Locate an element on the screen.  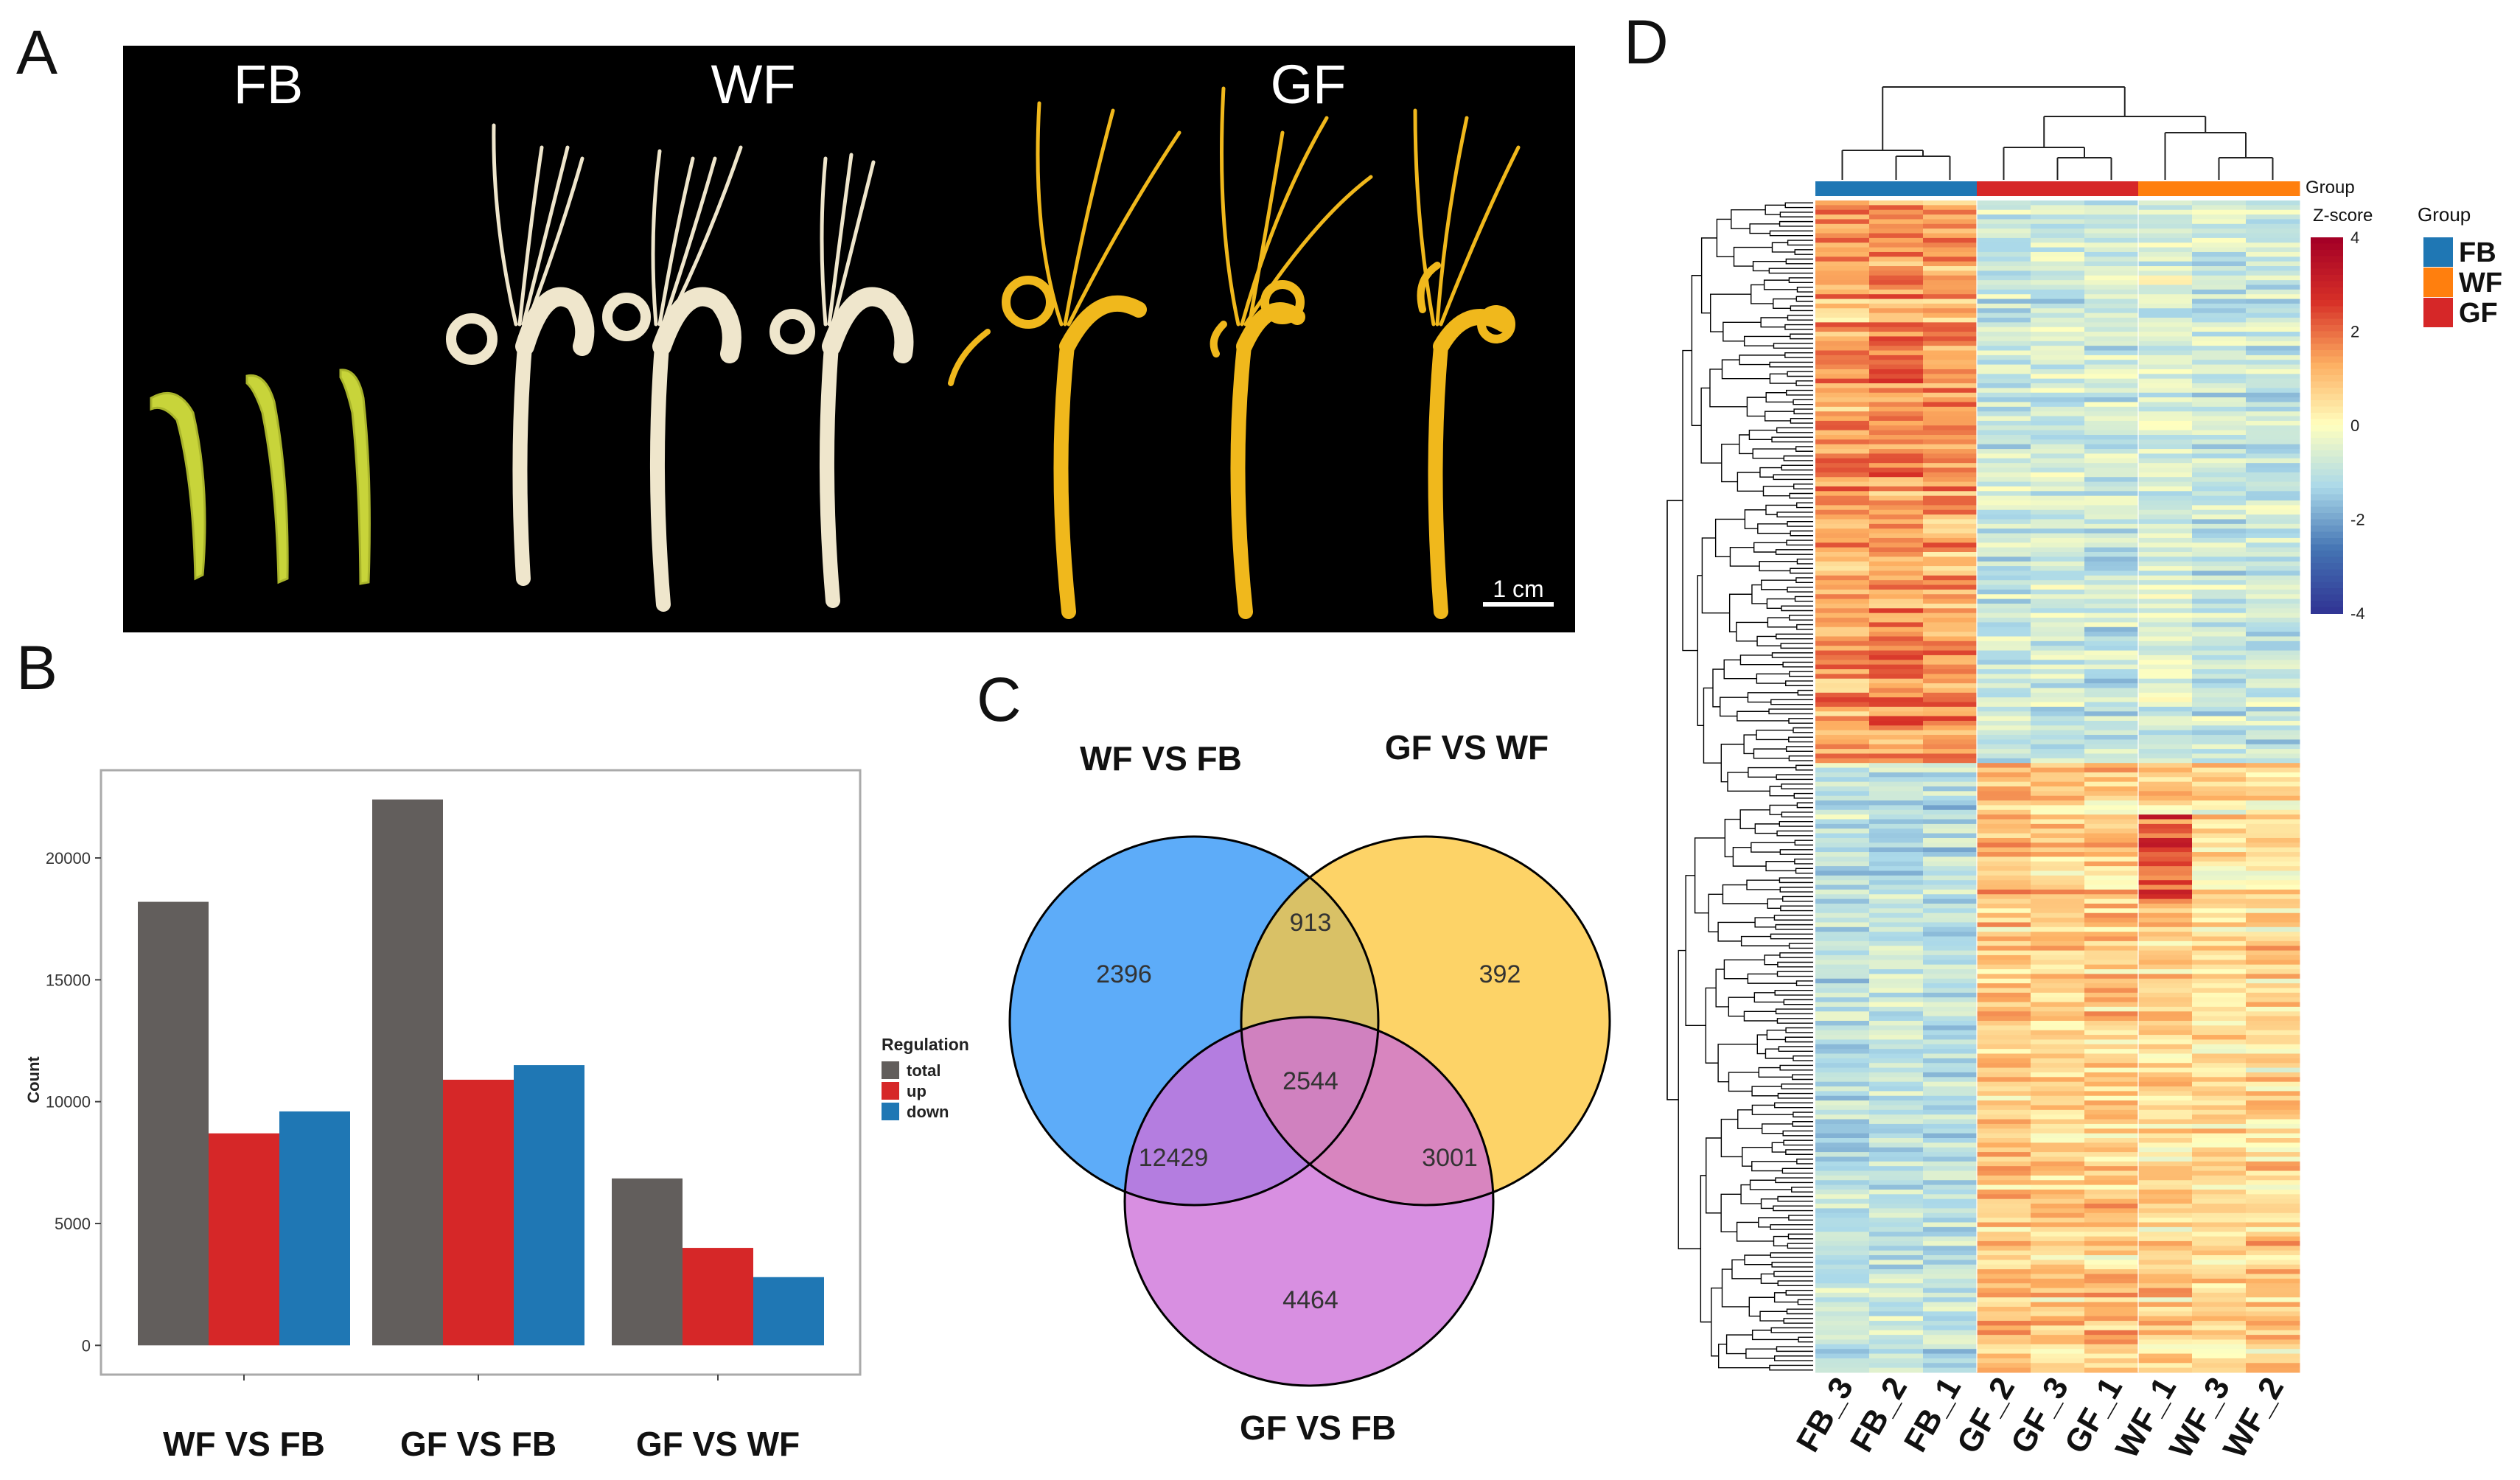
panel-c-label: C is located at coordinates (1000, 699).